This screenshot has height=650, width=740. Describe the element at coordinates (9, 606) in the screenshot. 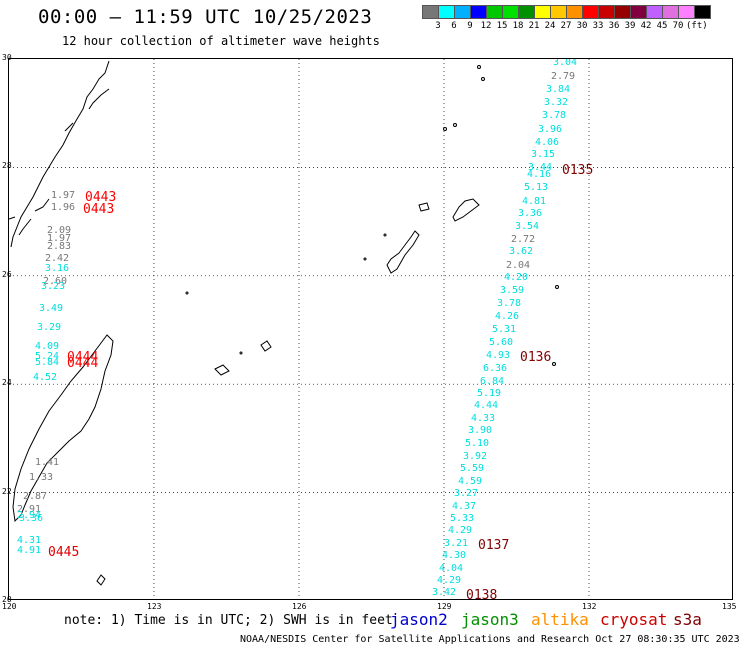

I see `longitude-label: 120` at that location.